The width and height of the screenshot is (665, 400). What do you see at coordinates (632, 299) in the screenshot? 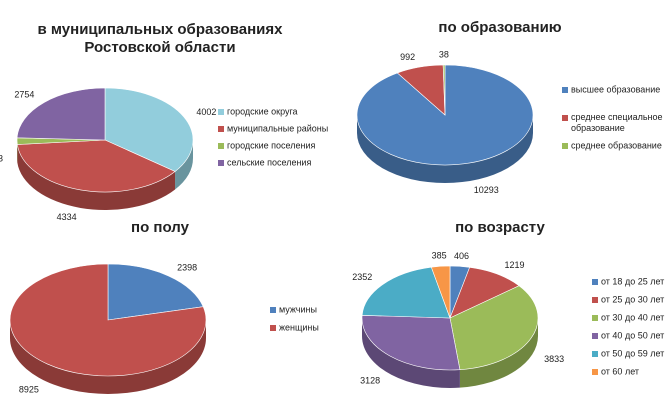
I see `legend-label: от 25 до 30 лет` at bounding box center [632, 299].